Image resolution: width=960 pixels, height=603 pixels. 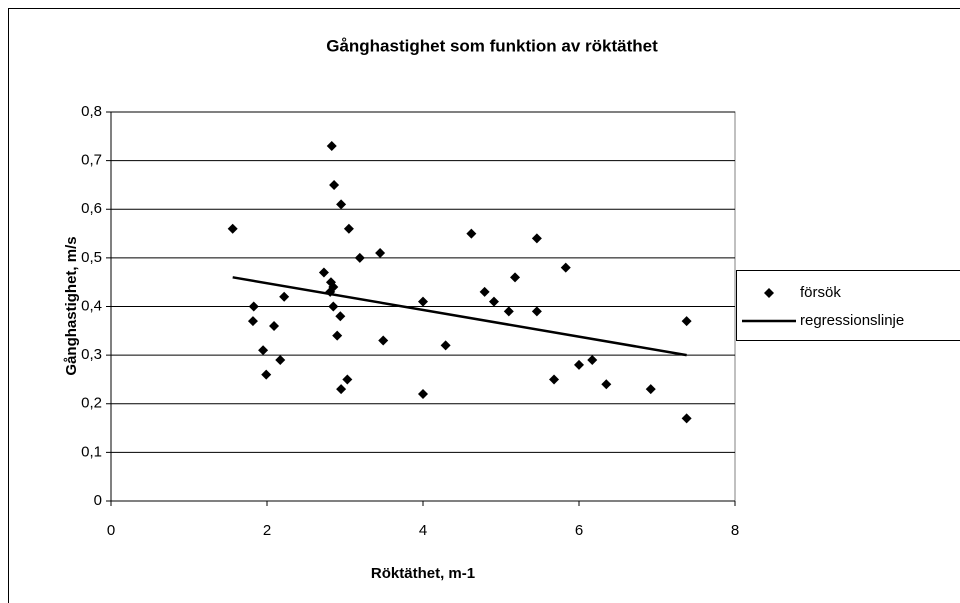 What do you see at coordinates (71, 305) in the screenshot?
I see `y-axis-label: Gånghastighet, m/s` at bounding box center [71, 305].